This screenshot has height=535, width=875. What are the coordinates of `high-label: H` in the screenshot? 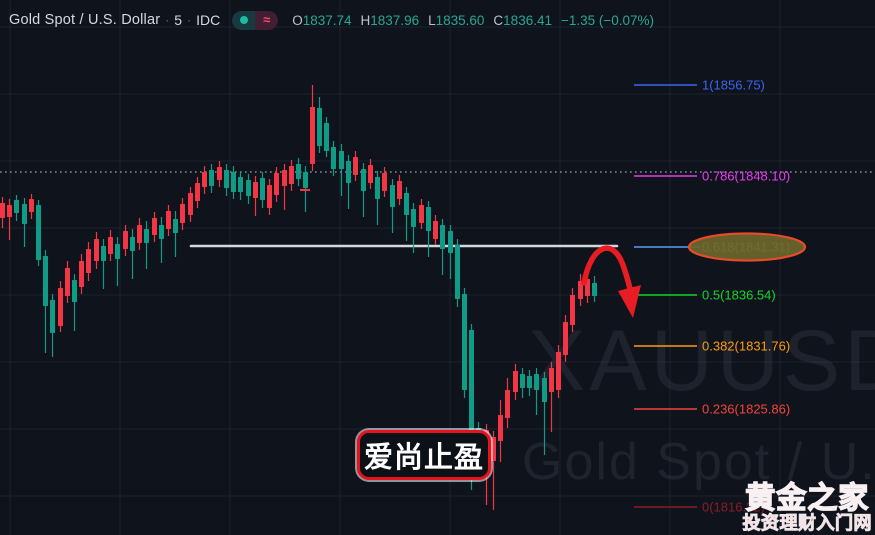 It's located at (365, 20).